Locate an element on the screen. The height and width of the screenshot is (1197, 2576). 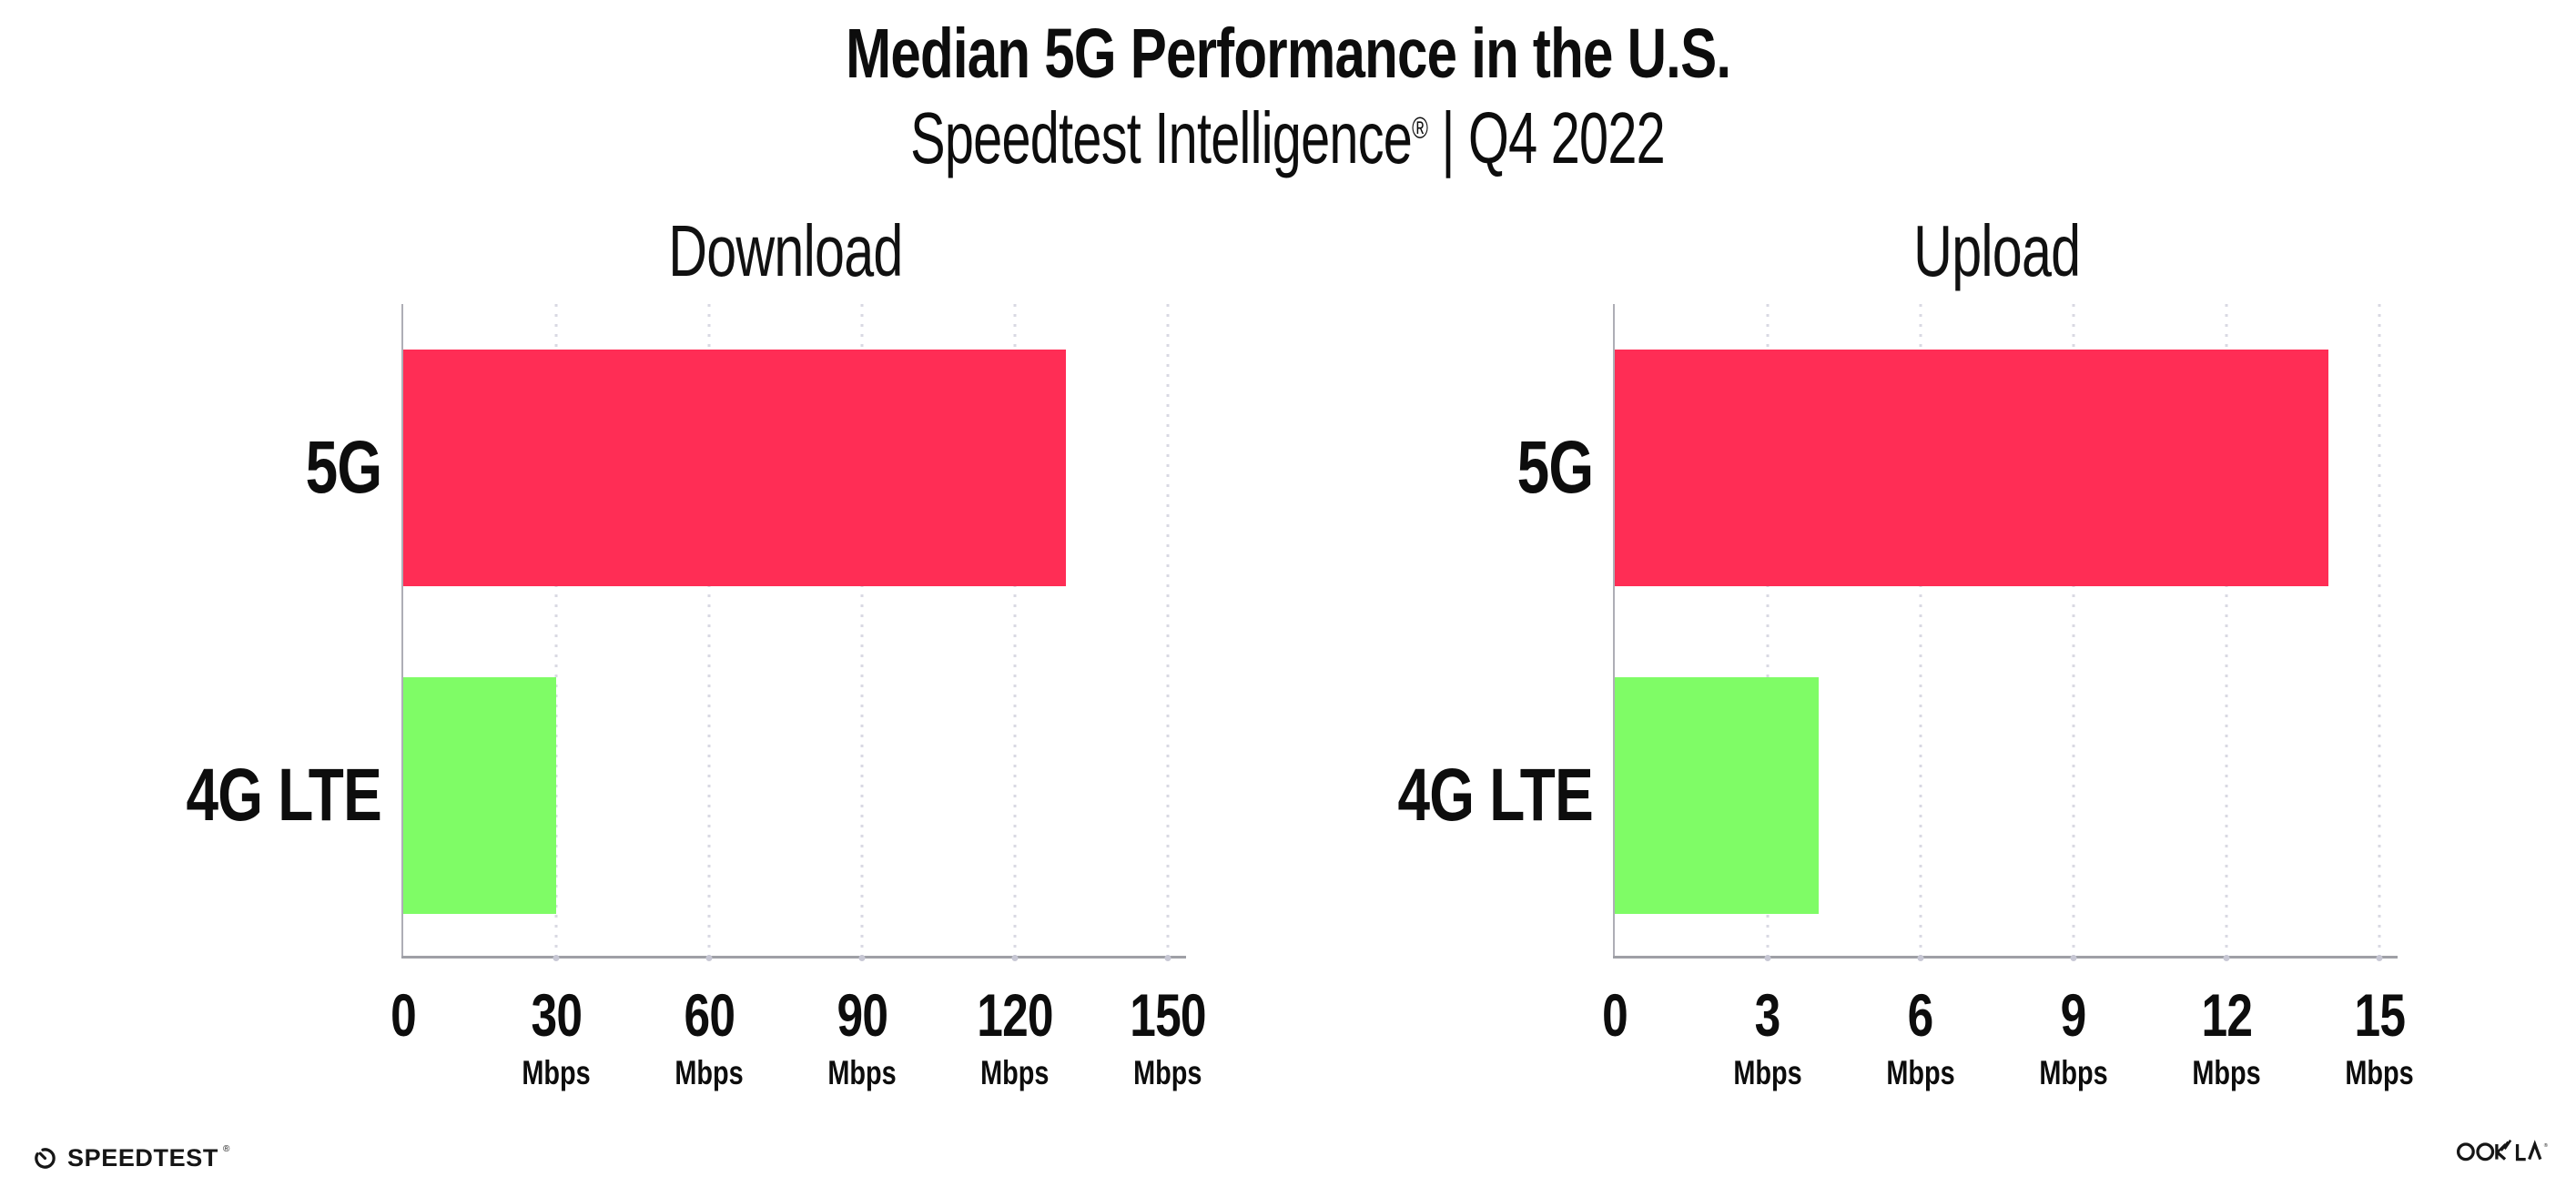
x-tick-value: 15 is located at coordinates (2379, 1015).